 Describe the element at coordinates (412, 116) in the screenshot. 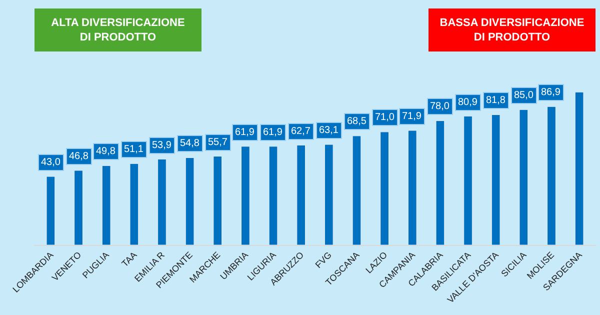

I see `data-label: 71,9` at that location.